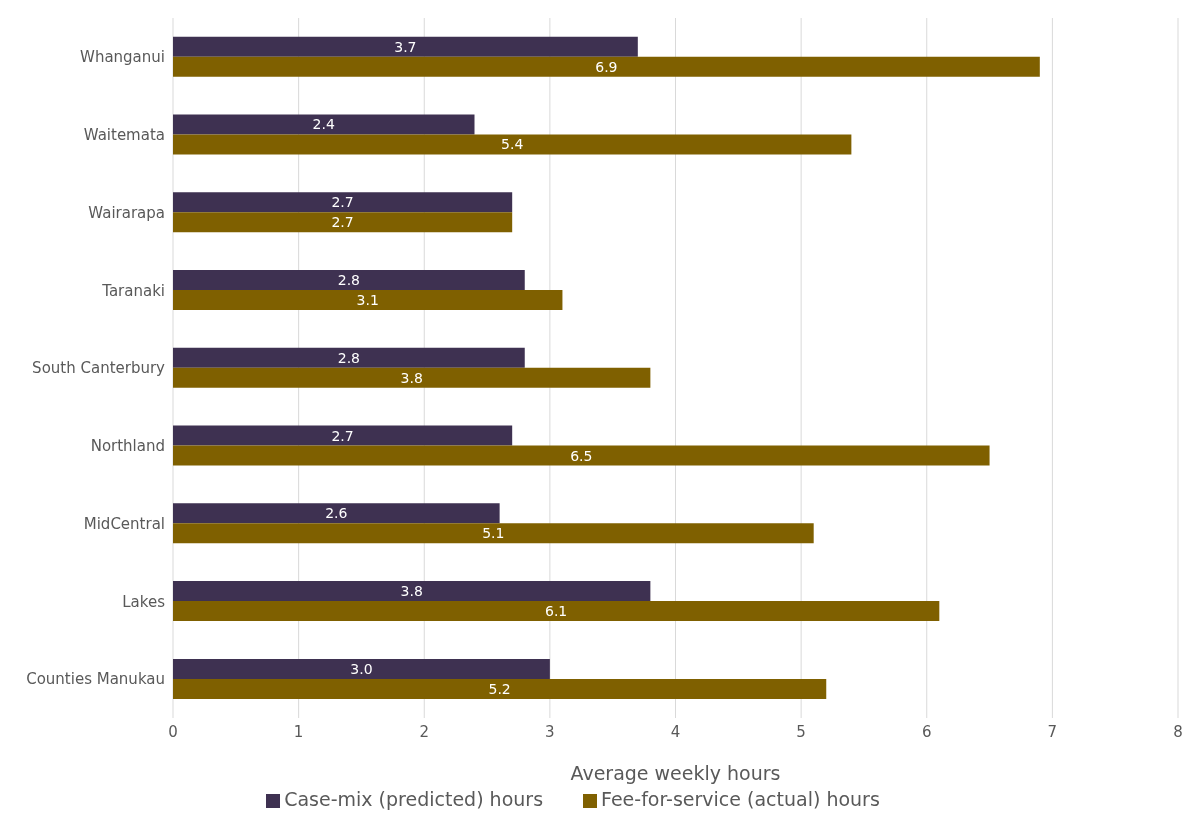 Image resolution: width=1190 pixels, height=823 pixels. What do you see at coordinates (99, 368) in the screenshot?
I see `y-tick-label: South Canterbury` at bounding box center [99, 368].